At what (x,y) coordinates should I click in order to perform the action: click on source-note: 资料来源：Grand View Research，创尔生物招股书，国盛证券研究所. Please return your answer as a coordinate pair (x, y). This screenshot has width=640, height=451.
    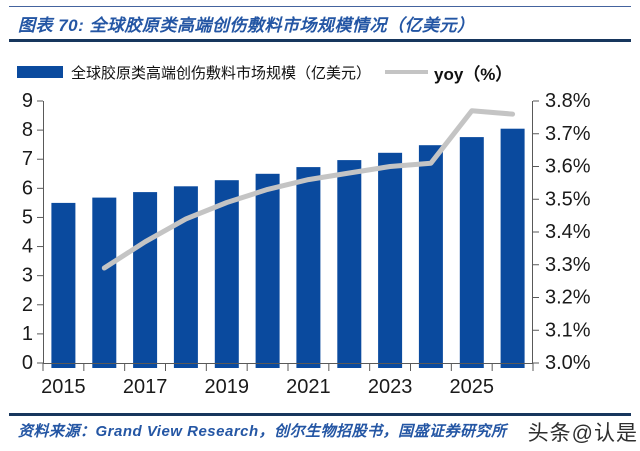
    Looking at the image, I should click on (262, 431).